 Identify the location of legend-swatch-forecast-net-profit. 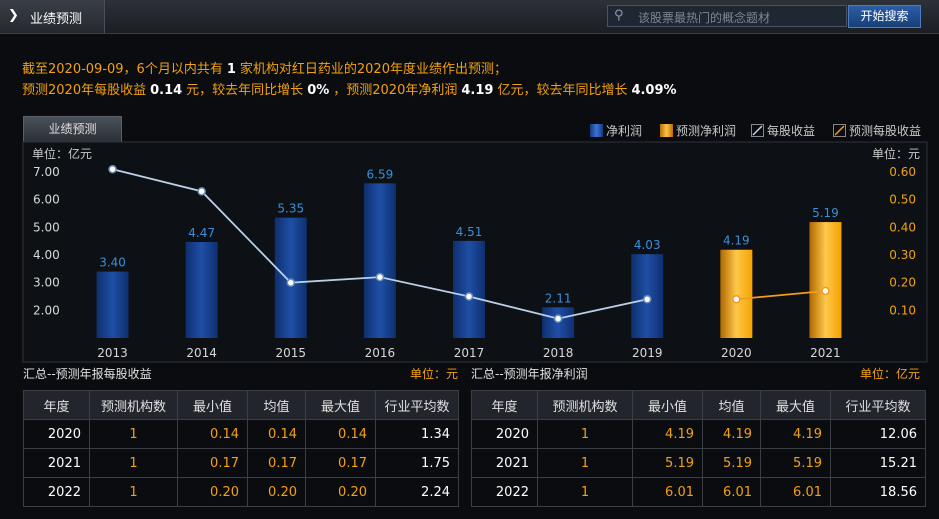
(666, 130).